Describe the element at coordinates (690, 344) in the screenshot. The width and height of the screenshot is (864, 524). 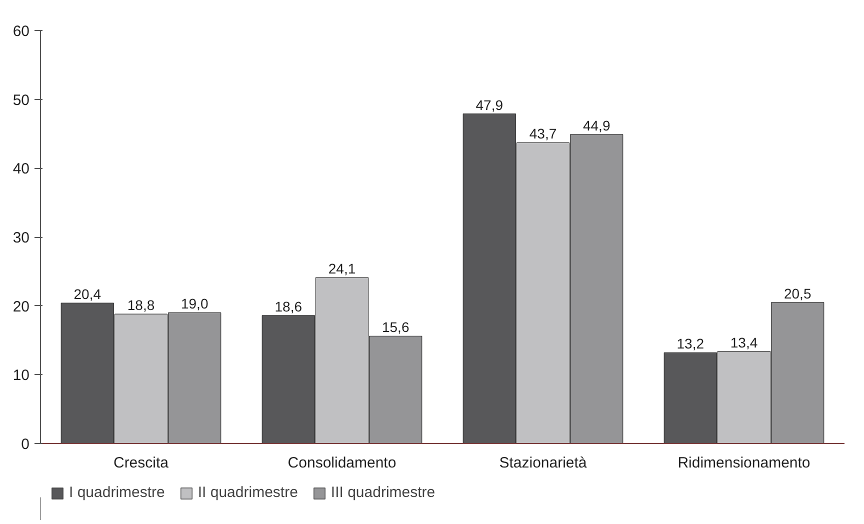
I see `data-label: 13,2` at that location.